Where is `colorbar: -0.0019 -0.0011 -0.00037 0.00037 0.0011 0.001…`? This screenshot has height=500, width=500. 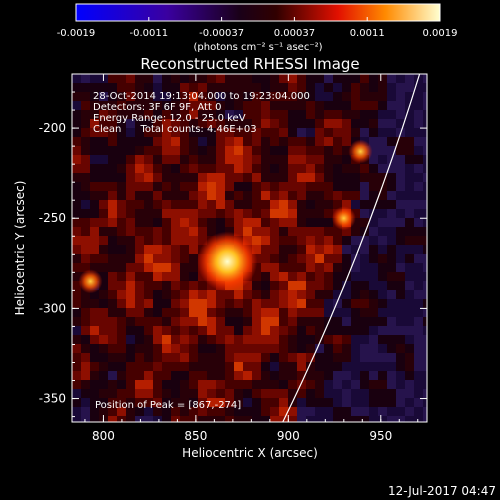 colorbar: -0.0019 -0.0011 -0.00037 0.00037 0.0011 0.001… is located at coordinates (257, 28).